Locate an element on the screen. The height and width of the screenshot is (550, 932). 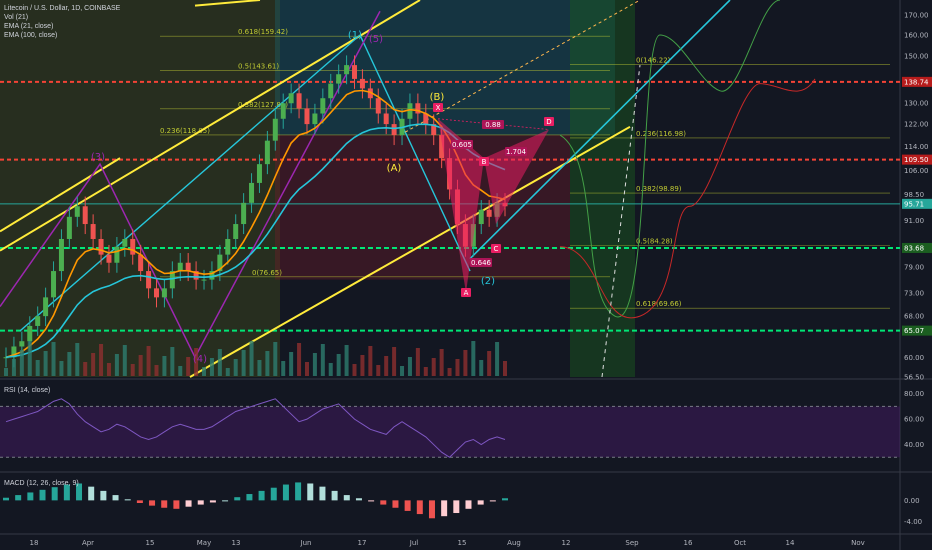
y-tick-11: 91.00 is located at coordinates (914, 221).